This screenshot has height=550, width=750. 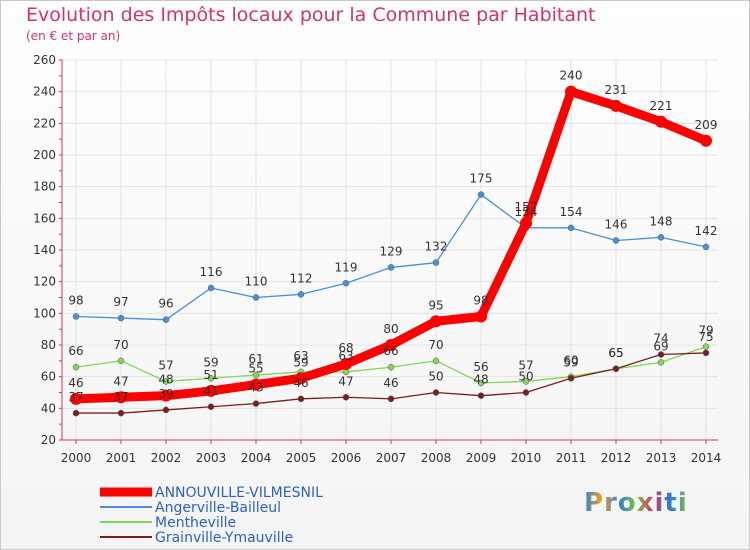 What do you see at coordinates (571, 212) in the screenshot?
I see `data-label-s1-2011: 154` at bounding box center [571, 212].